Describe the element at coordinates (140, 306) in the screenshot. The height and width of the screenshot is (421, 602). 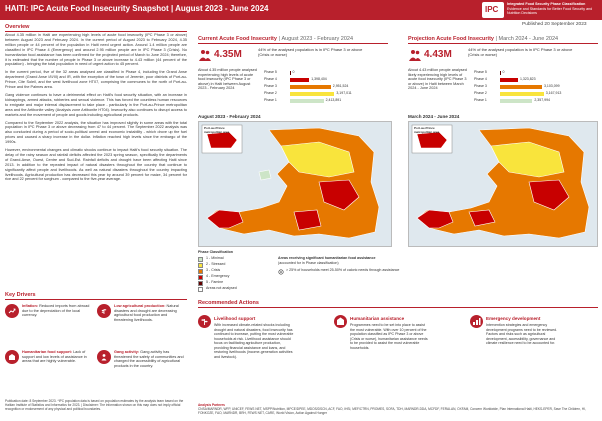
I see `driver-title: Low agricultural production:` at that location.